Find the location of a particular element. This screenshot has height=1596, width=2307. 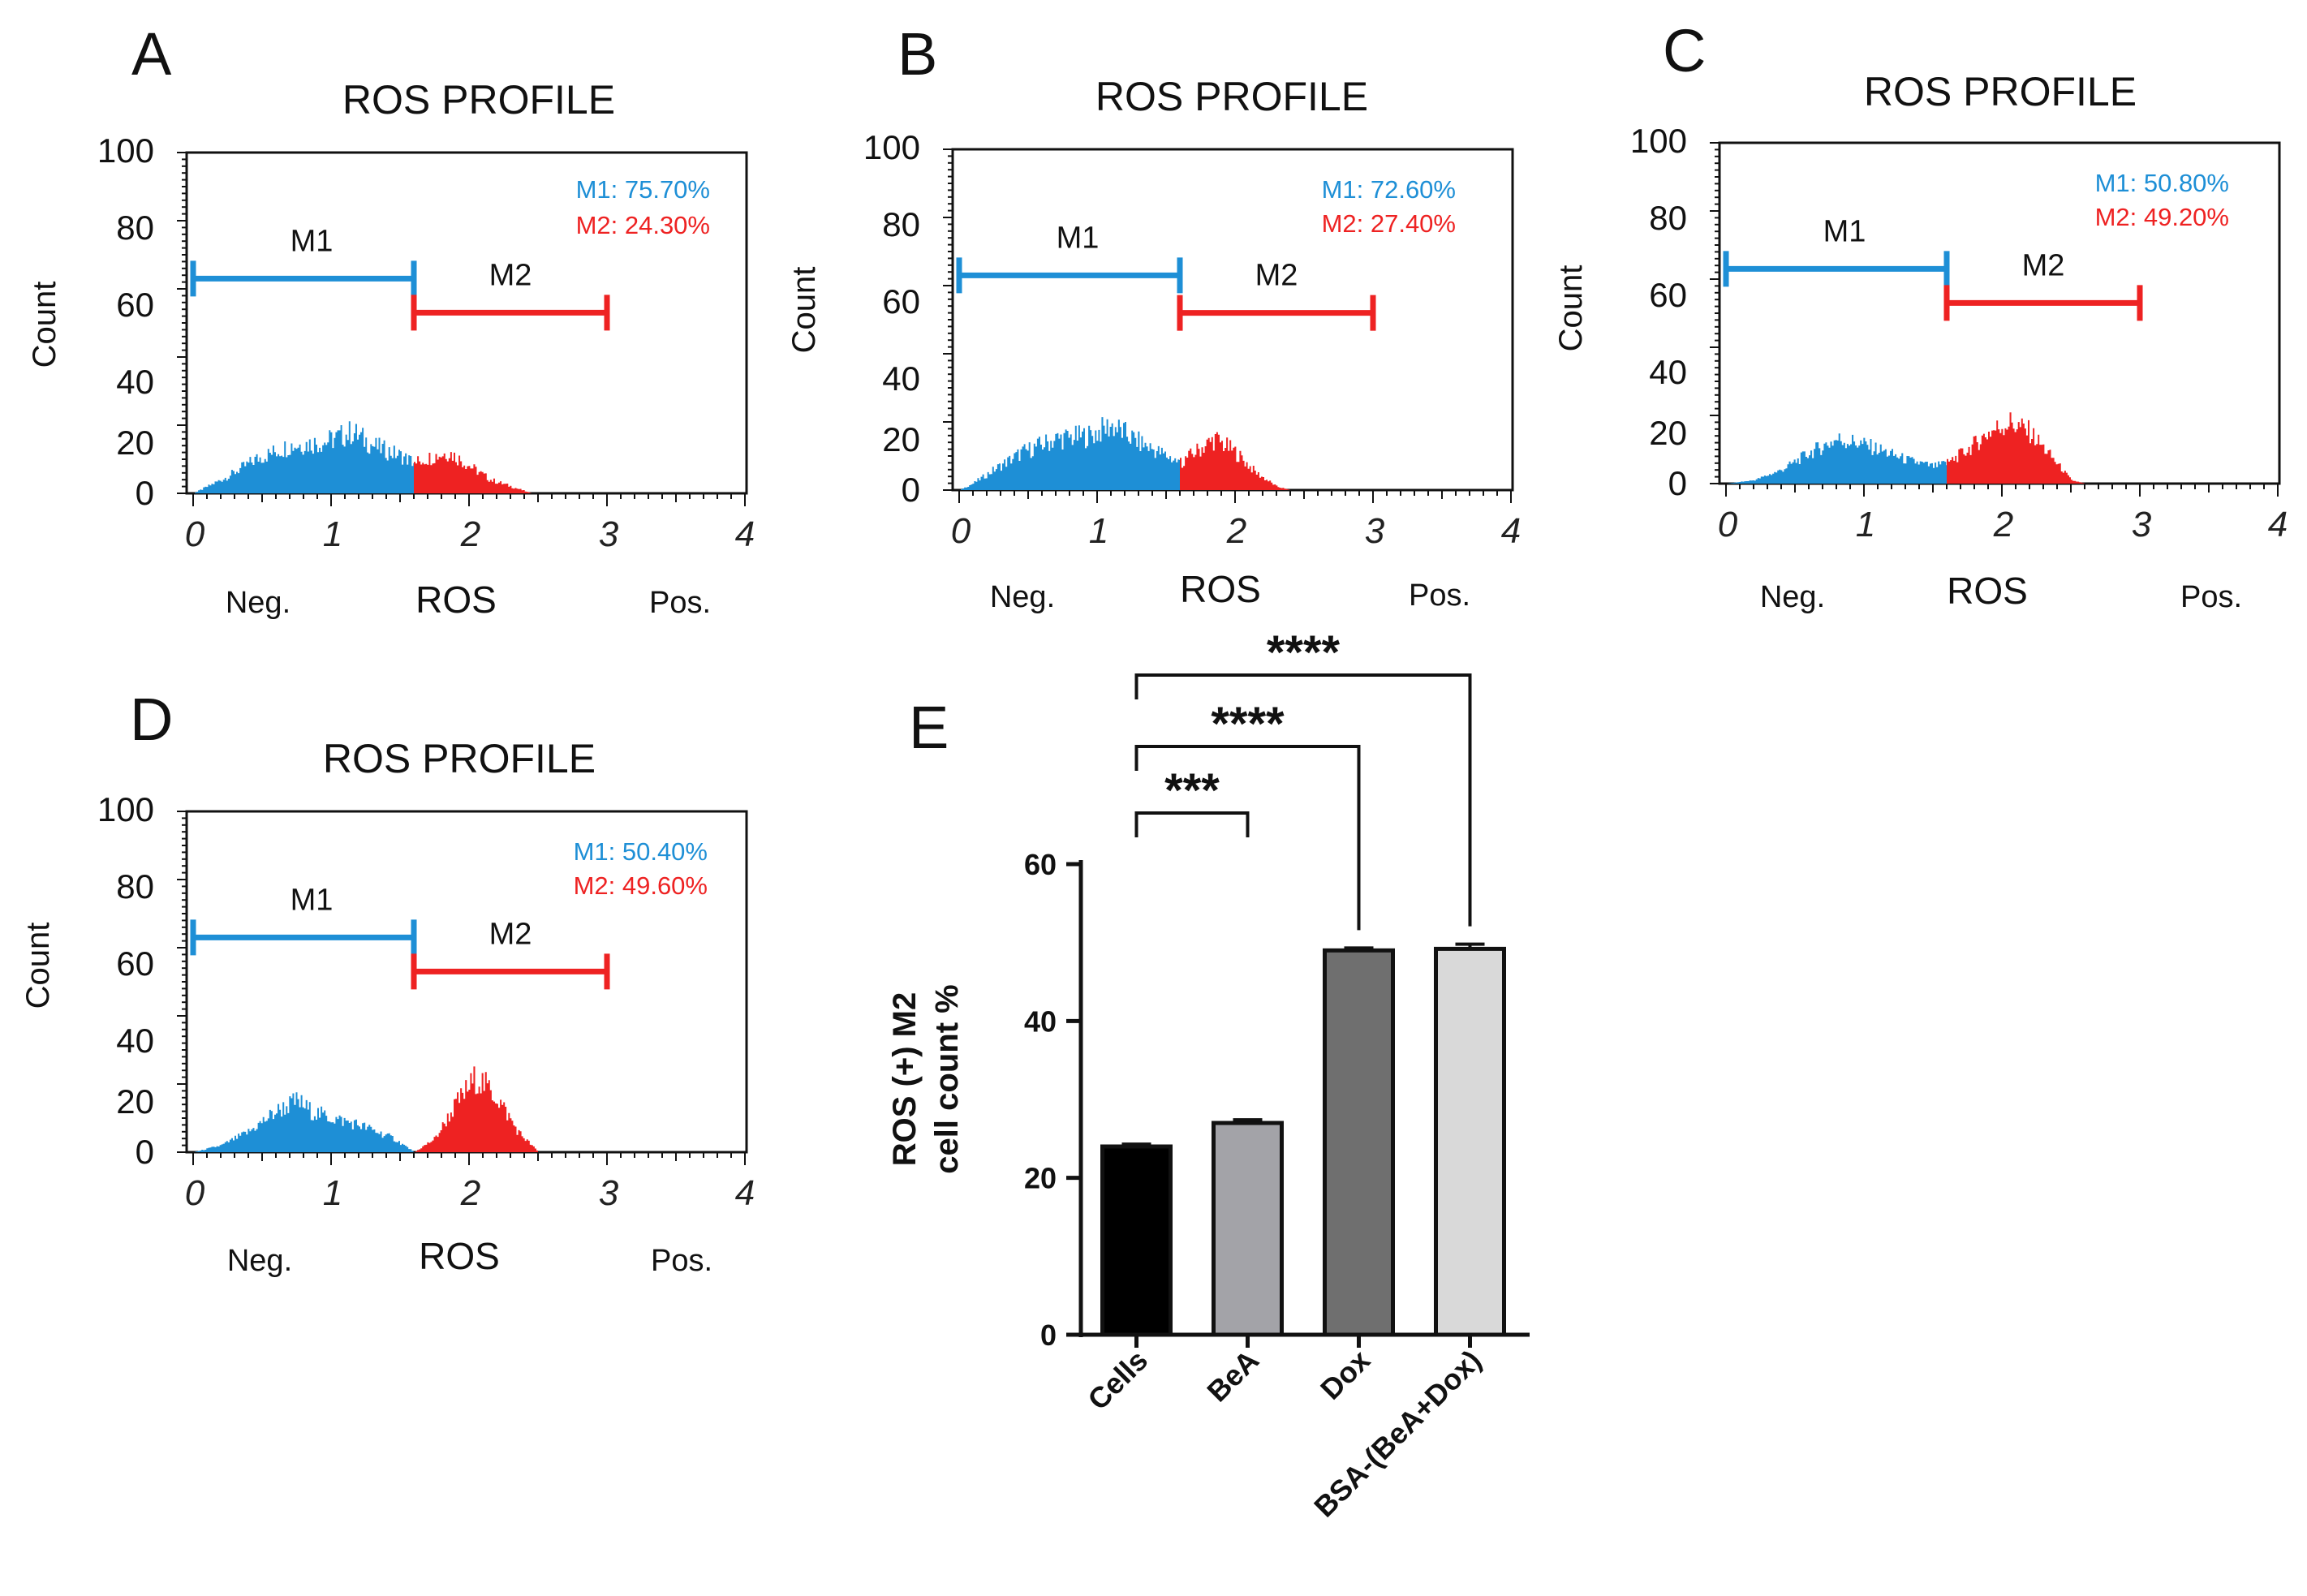

m2-percentage: M2: 24.30% is located at coordinates (643, 225).